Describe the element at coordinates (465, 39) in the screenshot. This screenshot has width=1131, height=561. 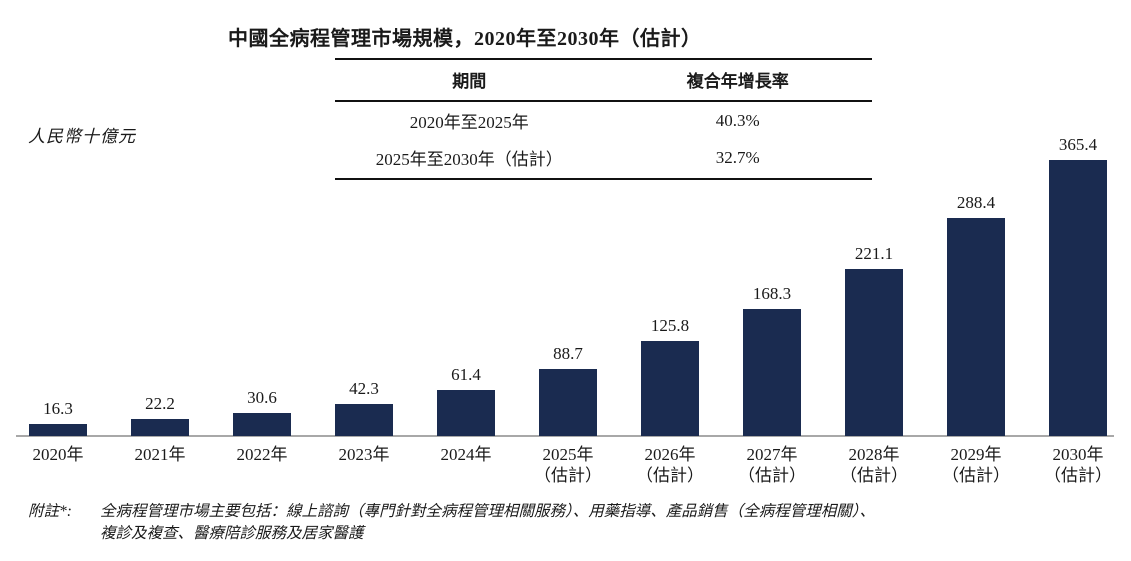
I see `page-title: 中國全病程管理市場規模，2020年至2030年（估計）` at that location.